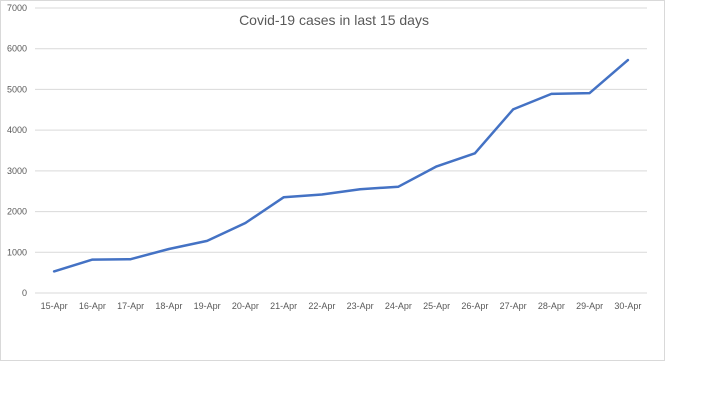 Image resolution: width=720 pixels, height=404 pixels. What do you see at coordinates (17, 252) in the screenshot?
I see `y-tick-label: 1000` at bounding box center [17, 252].